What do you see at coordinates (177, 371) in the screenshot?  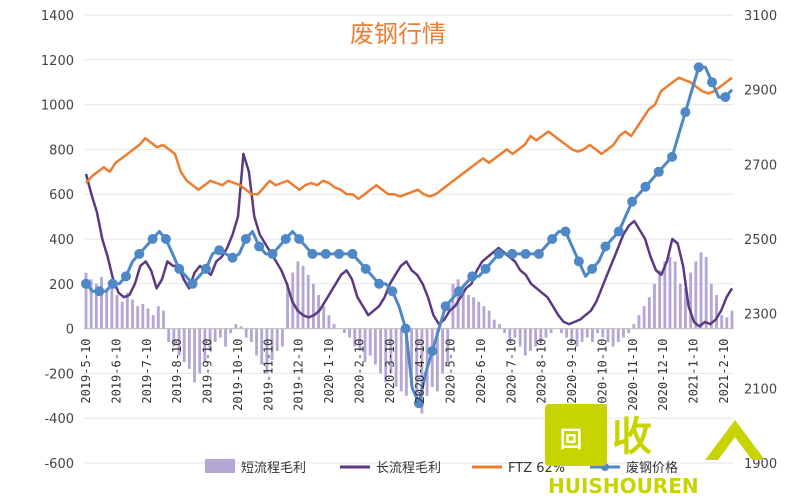 I see `x-tick-label: 2019-8-10` at bounding box center [177, 371].